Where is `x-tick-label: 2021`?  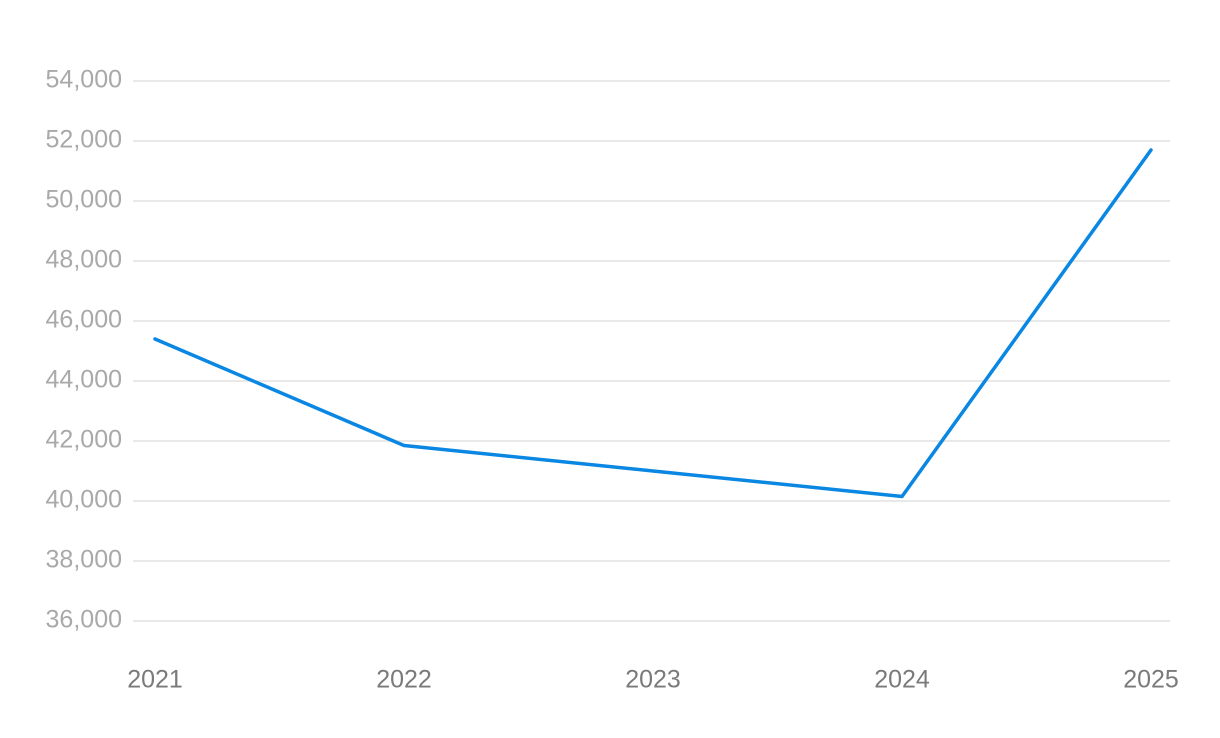
x-tick-label: 2021 is located at coordinates (155, 680).